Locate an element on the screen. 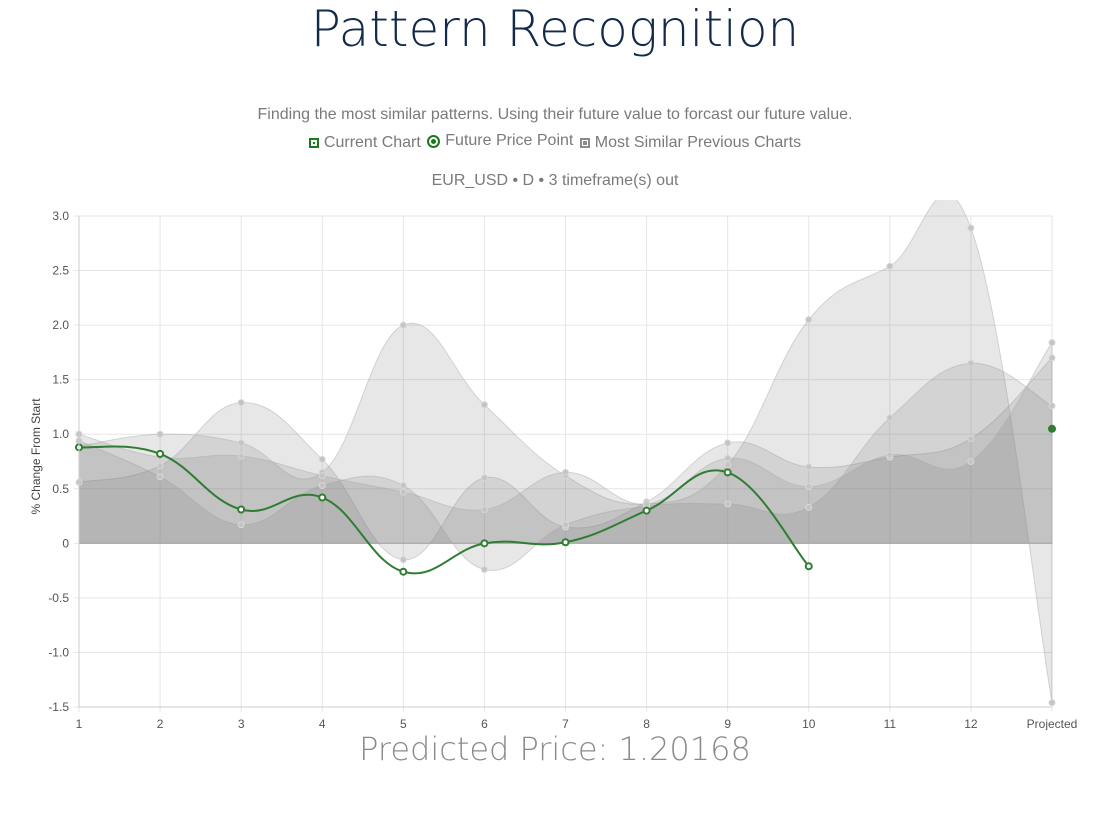 The image size is (1110, 824). x-tick-label: 7 is located at coordinates (565, 723).